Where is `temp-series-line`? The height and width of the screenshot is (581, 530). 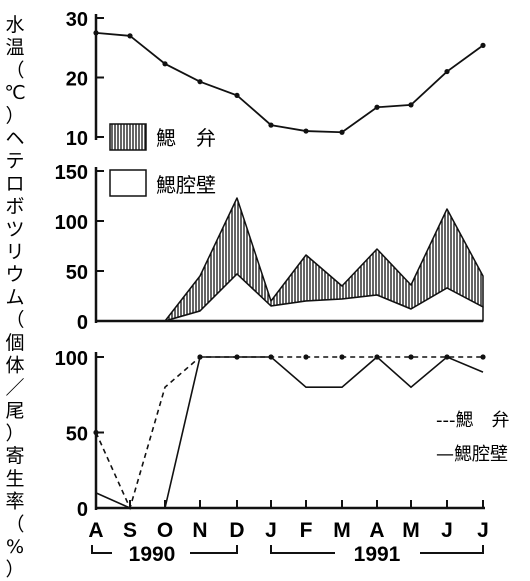
temp-series-line is located at coordinates (289, 82).